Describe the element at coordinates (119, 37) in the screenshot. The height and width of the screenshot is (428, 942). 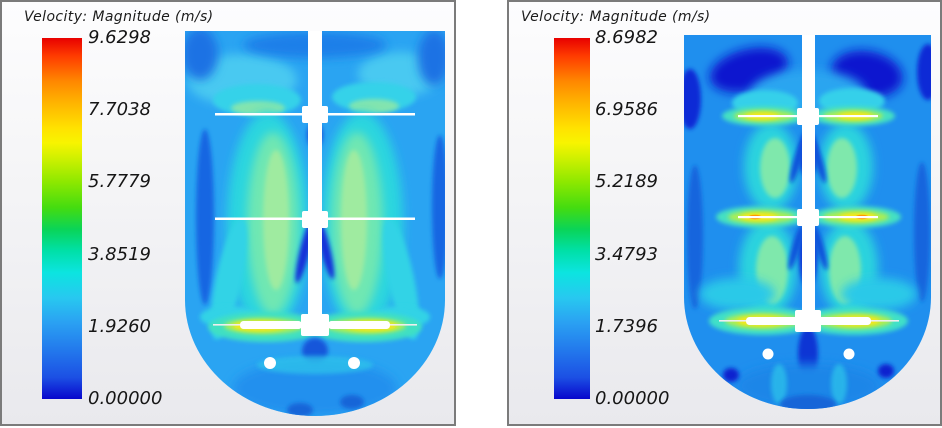
I see `legend-tick: 9.6298` at that location.